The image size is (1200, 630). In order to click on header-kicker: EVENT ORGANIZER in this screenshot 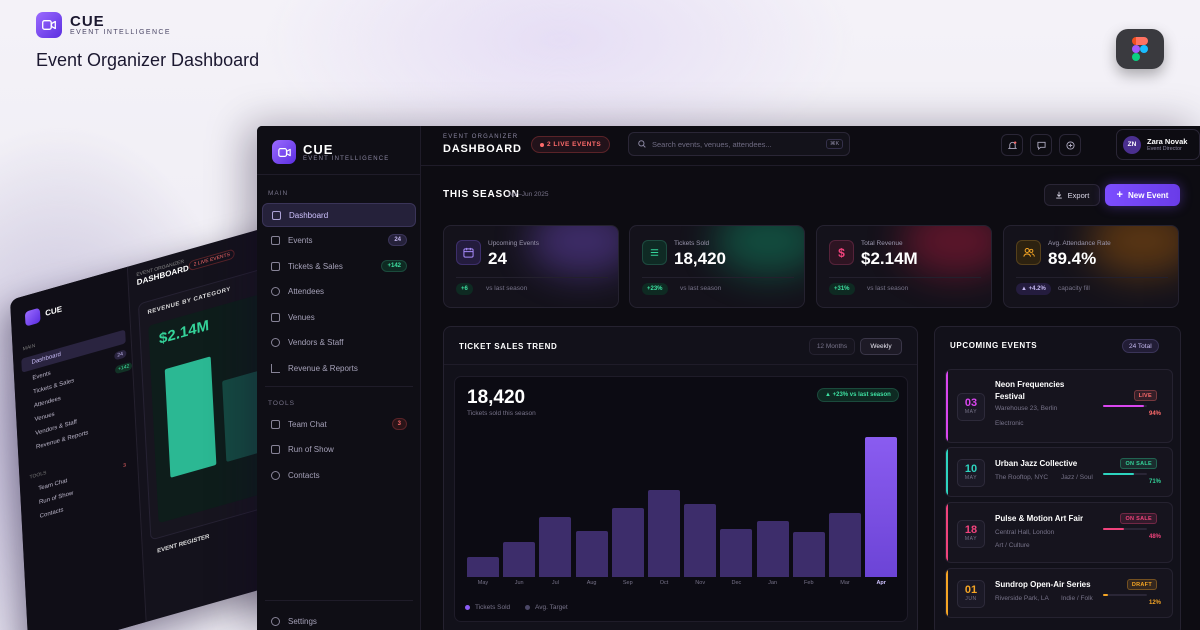, I will do `click(481, 137)`.